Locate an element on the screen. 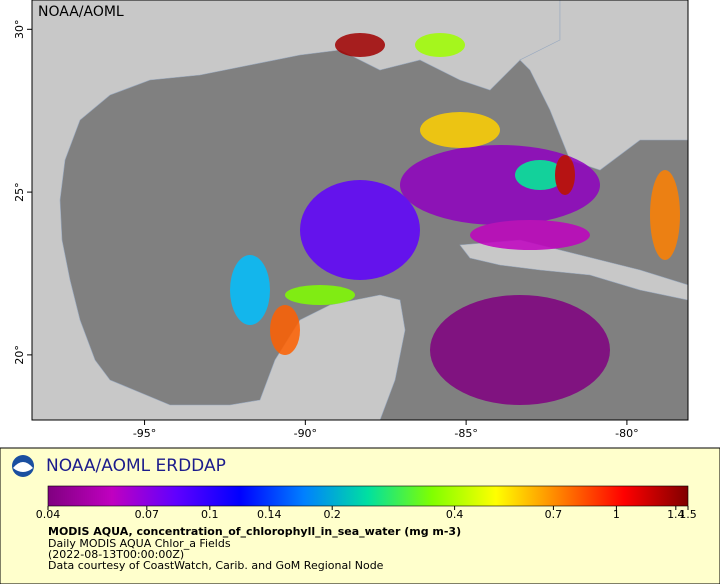 This screenshot has height=588, width=720. y-tick-label: 20° is located at coordinates (19, 355).